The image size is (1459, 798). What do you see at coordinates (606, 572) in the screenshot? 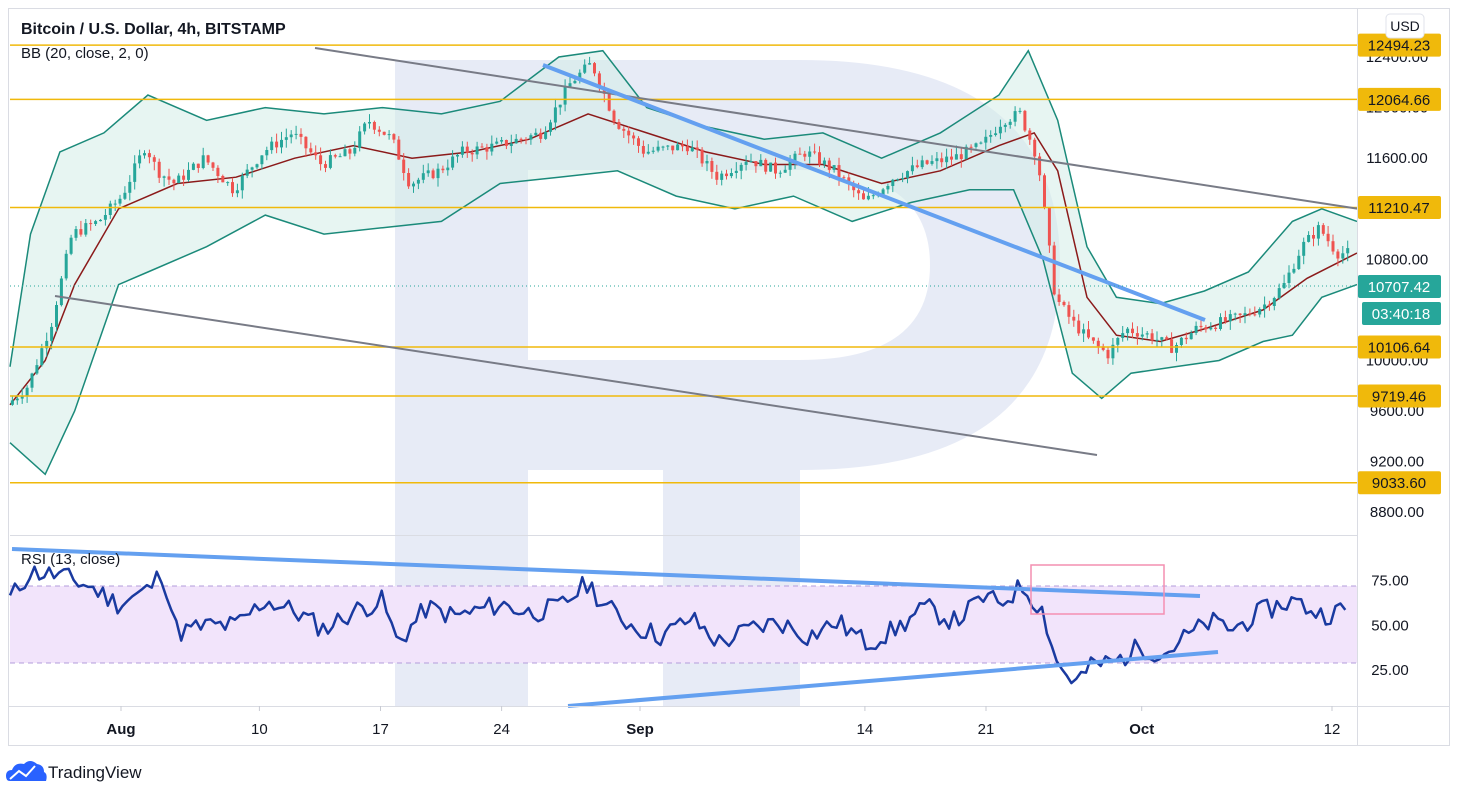
I see `rsi-upper-trendline` at bounding box center [606, 572].